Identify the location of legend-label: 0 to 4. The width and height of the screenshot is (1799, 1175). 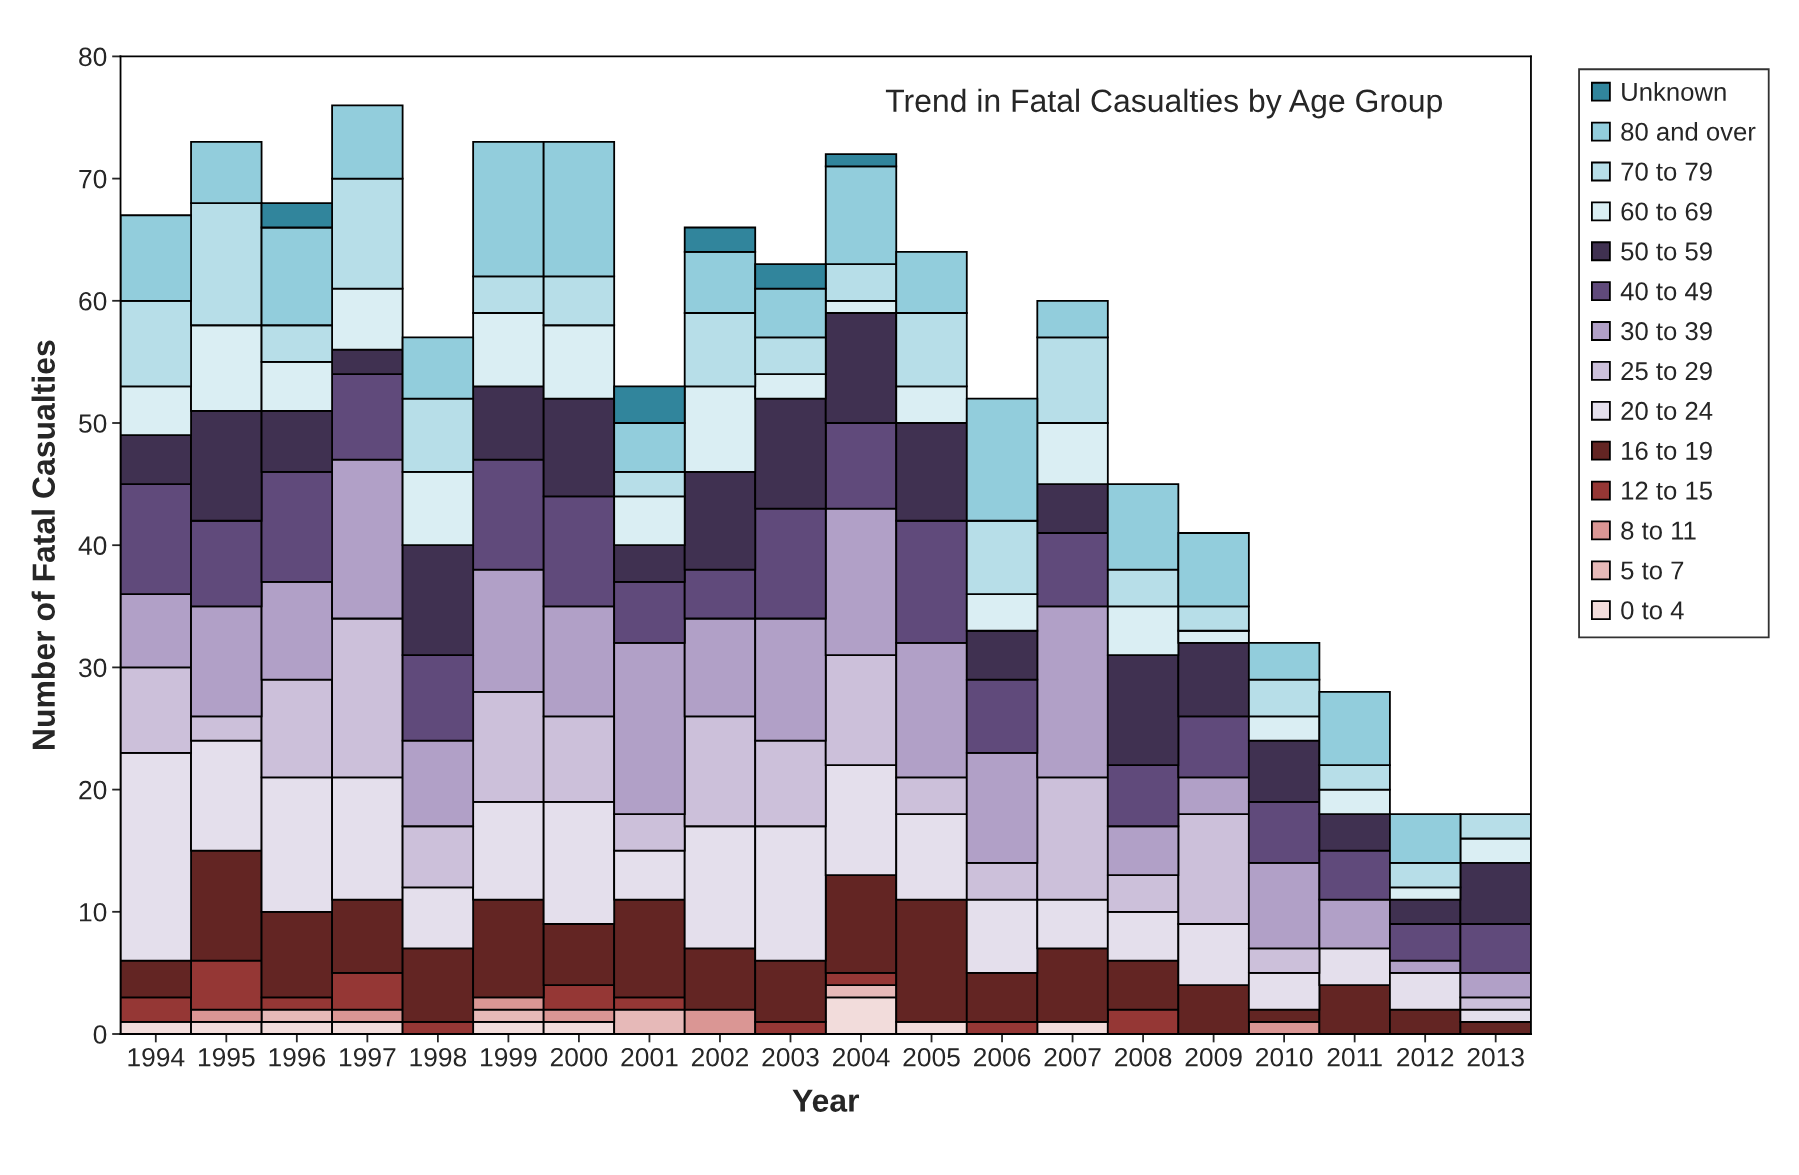
(1652, 610).